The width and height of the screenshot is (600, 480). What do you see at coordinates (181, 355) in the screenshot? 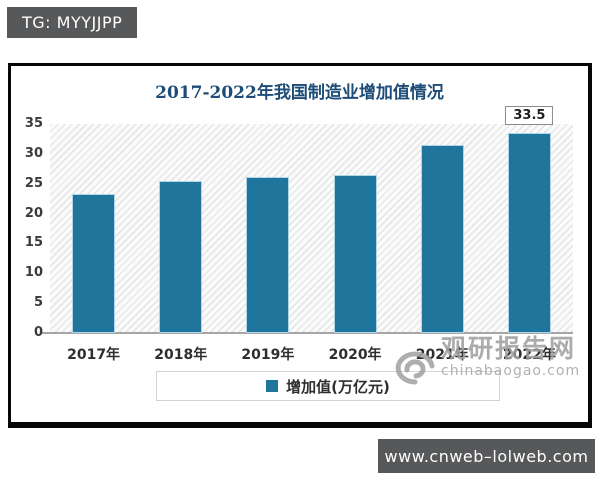
I see `x-axis-label: 2018年` at bounding box center [181, 355].